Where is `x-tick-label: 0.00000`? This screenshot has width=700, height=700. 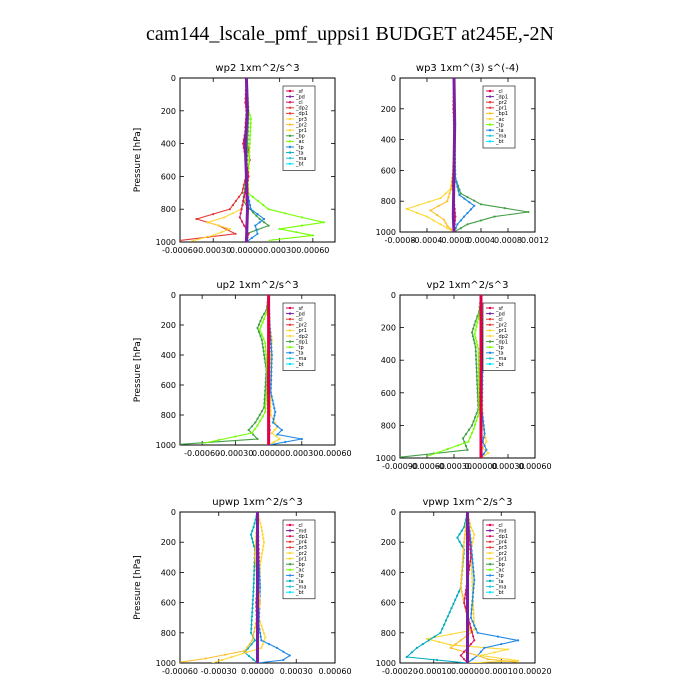 x-tick-label: 0.00000 is located at coordinates (467, 671).